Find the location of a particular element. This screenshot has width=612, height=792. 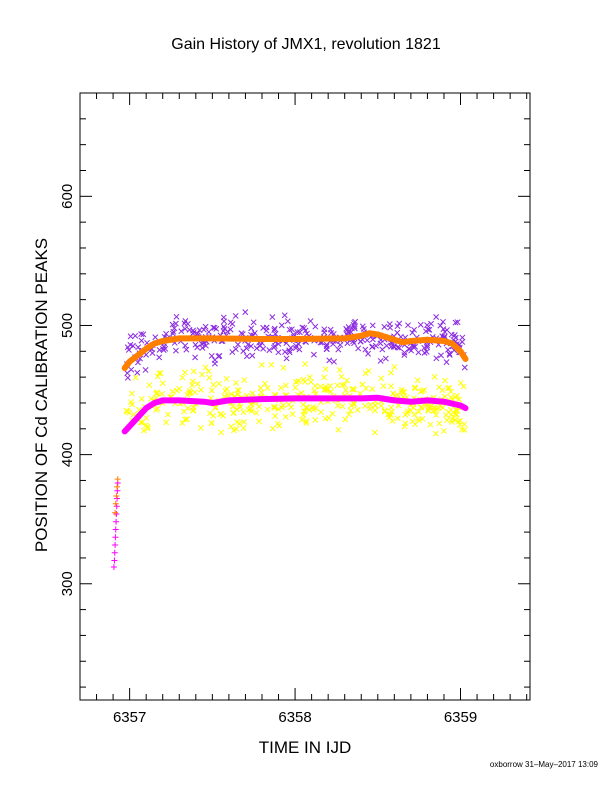

y-tick-label: 300 is located at coordinates (67, 583).